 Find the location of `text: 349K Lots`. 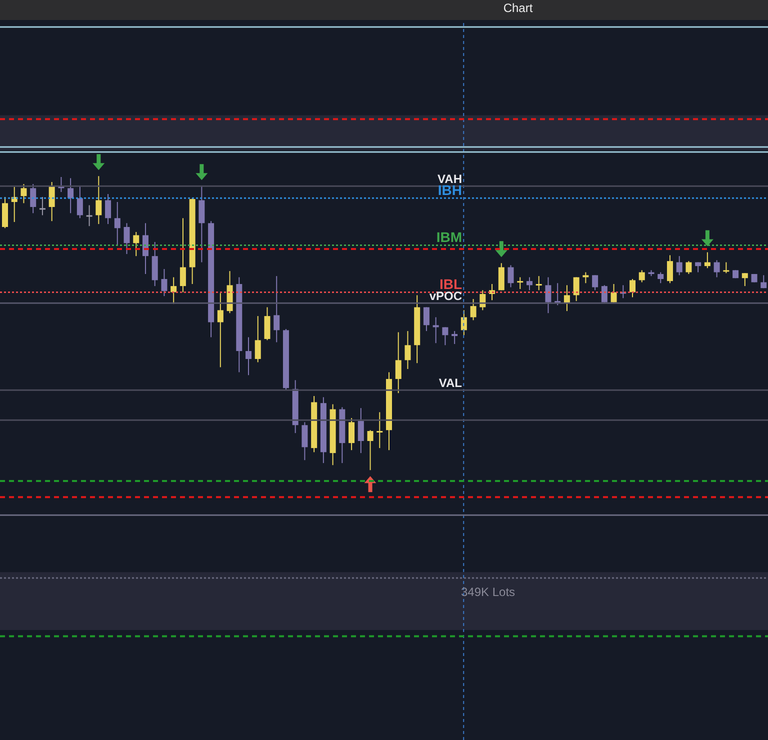

text: 349K Lots is located at coordinates (488, 592).